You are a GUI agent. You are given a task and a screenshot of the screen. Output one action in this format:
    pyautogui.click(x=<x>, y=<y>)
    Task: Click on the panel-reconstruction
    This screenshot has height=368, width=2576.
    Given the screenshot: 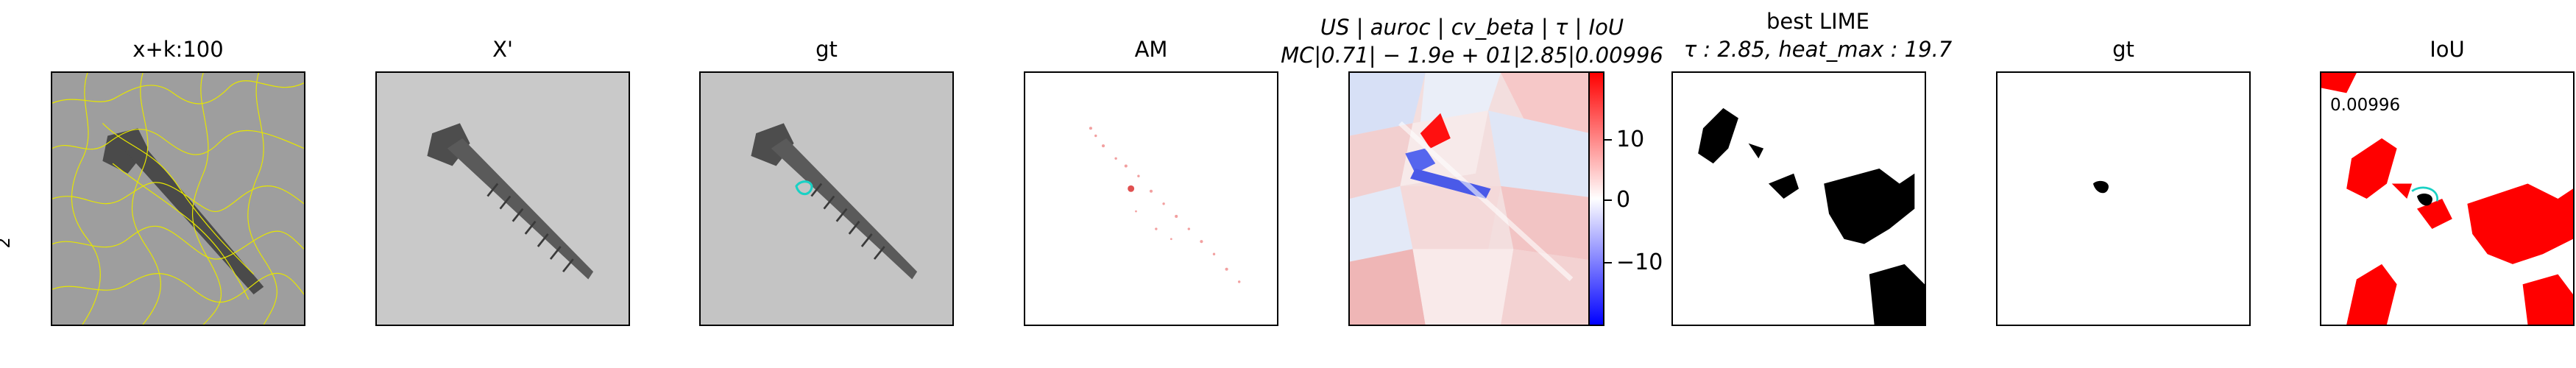 What is the action you would take?
    pyautogui.click(x=503, y=198)
    